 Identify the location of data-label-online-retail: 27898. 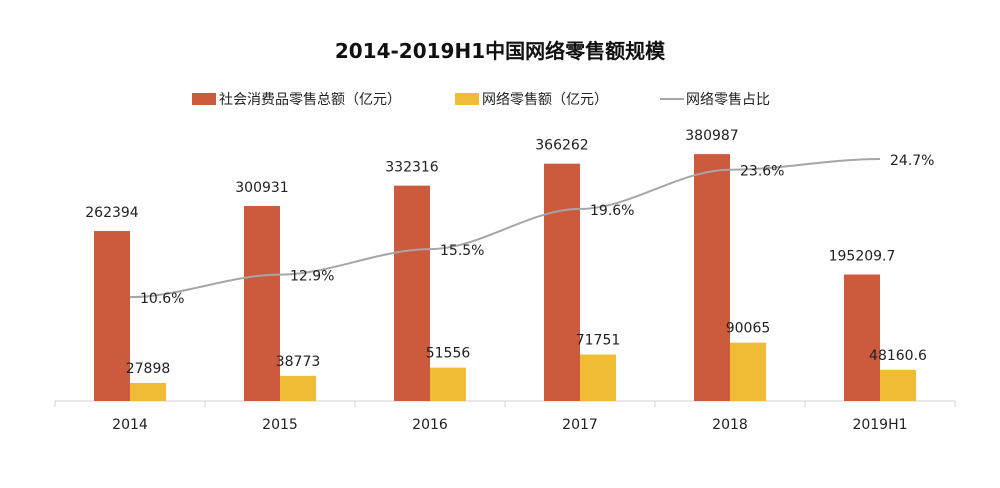
(148, 369).